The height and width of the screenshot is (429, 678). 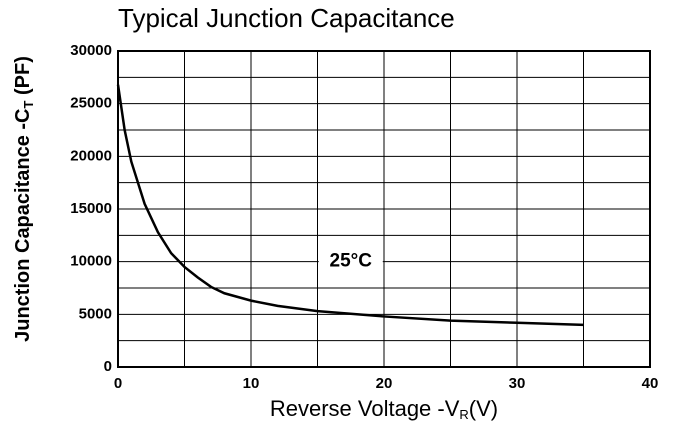 What do you see at coordinates (650, 383) in the screenshot?
I see `x-tick-label: 40` at bounding box center [650, 383].